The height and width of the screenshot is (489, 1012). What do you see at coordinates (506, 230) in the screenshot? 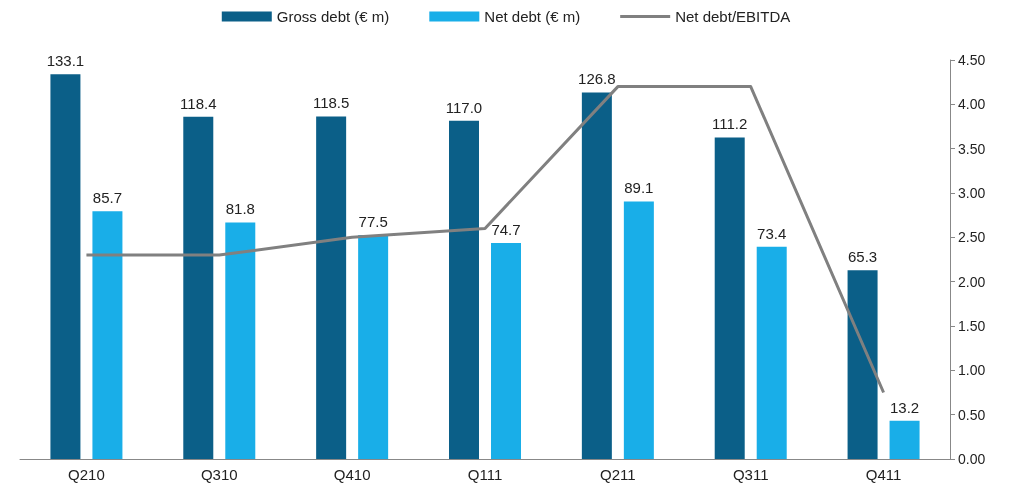
I see `data-label: 74.7` at bounding box center [506, 230].